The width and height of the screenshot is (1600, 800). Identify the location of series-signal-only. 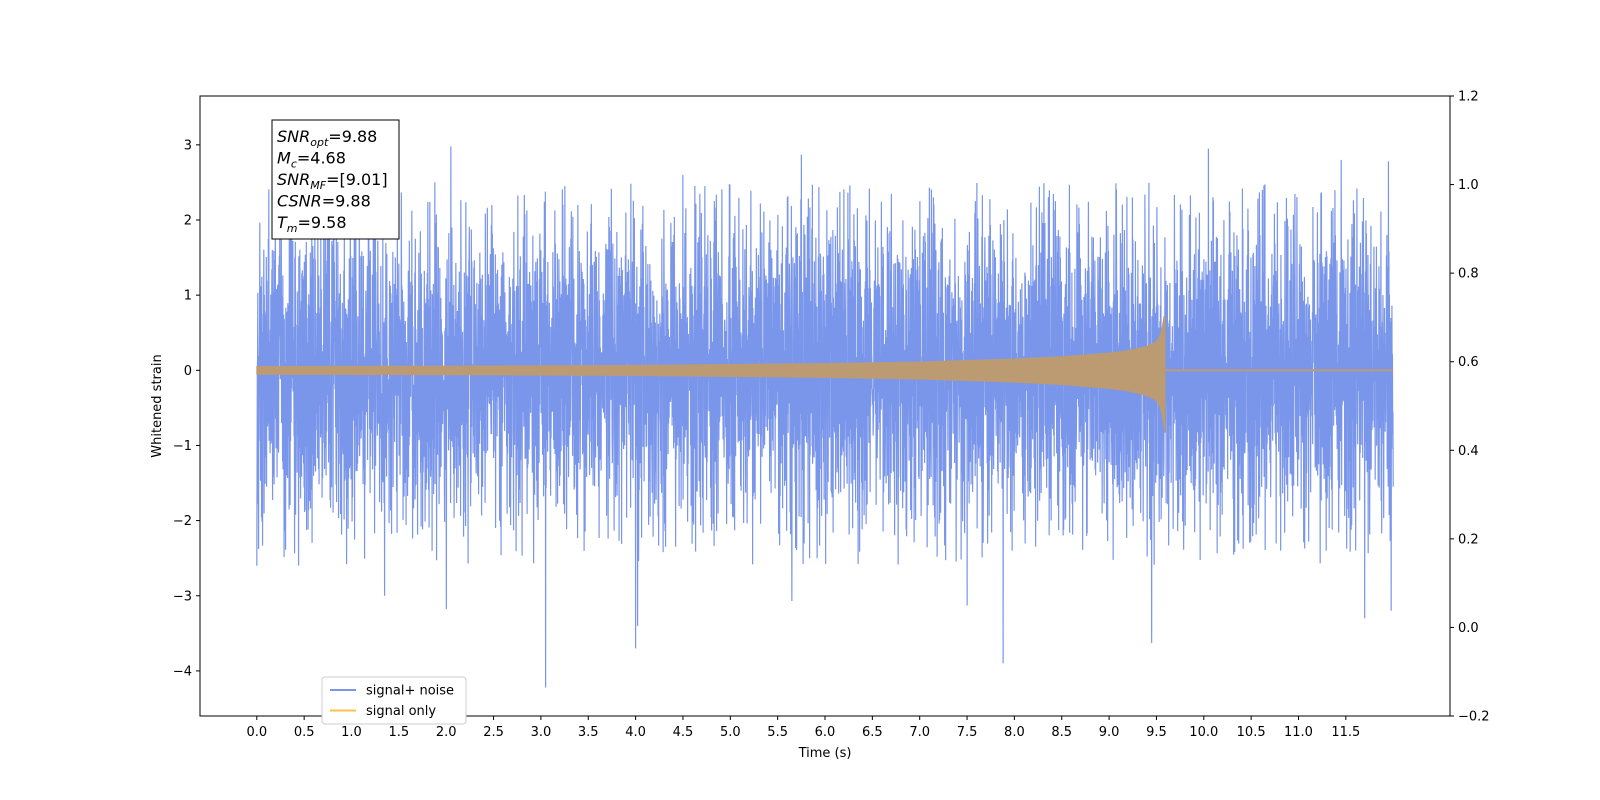
(825, 374).